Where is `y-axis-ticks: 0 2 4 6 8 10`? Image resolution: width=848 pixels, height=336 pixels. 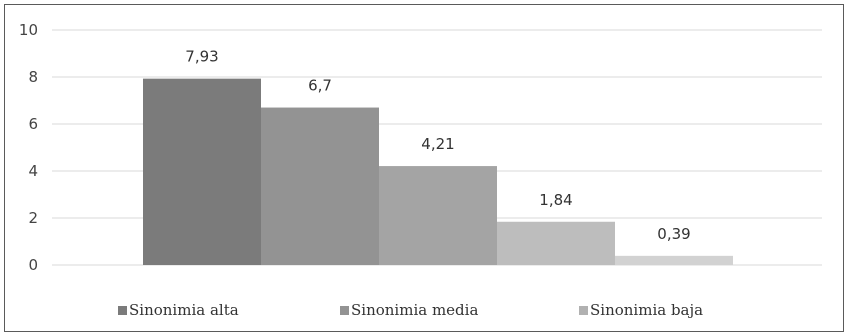 y-axis-ticks: 0 2 4 6 8 10 is located at coordinates (28, 147).